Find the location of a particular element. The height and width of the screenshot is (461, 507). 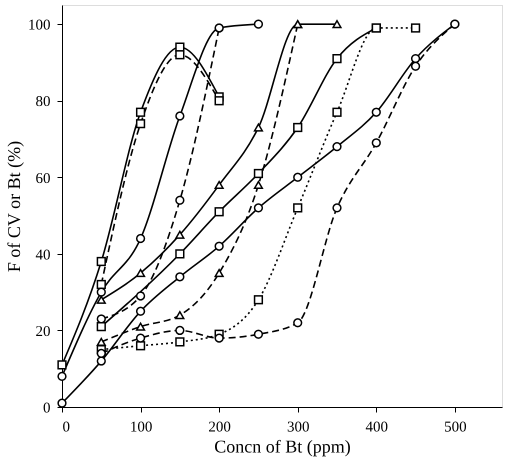

y-tick-label: 0 is located at coordinates (46, 408).